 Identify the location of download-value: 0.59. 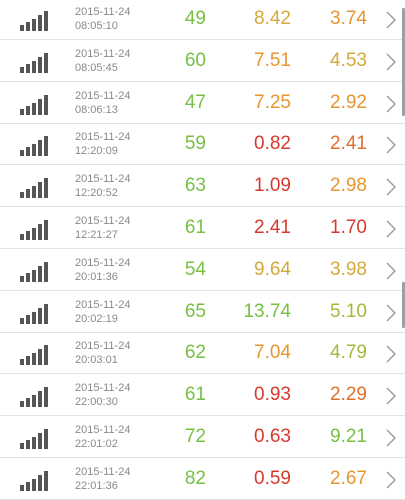
(272, 478).